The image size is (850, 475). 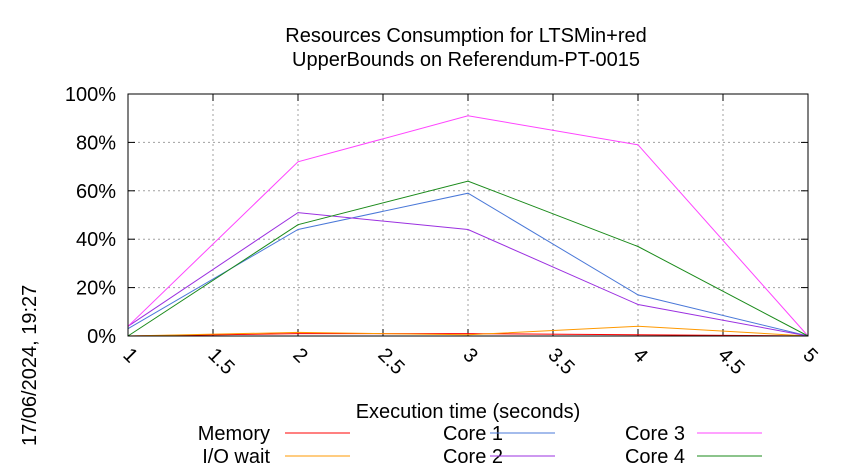 What do you see at coordinates (220, 361) in the screenshot?
I see `x-tick-label: 1.5` at bounding box center [220, 361].